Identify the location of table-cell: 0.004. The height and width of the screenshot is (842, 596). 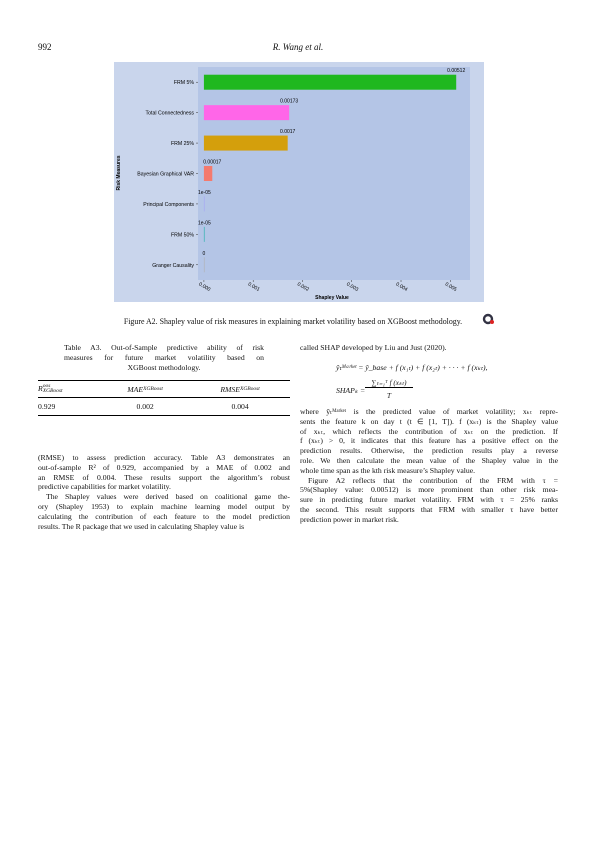
(240, 406).